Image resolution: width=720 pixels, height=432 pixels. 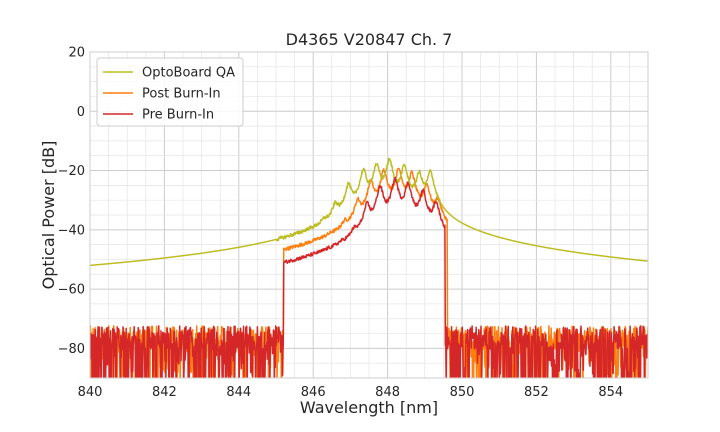 What do you see at coordinates (90, 392) in the screenshot?
I see `x-tick-label: 840` at bounding box center [90, 392].